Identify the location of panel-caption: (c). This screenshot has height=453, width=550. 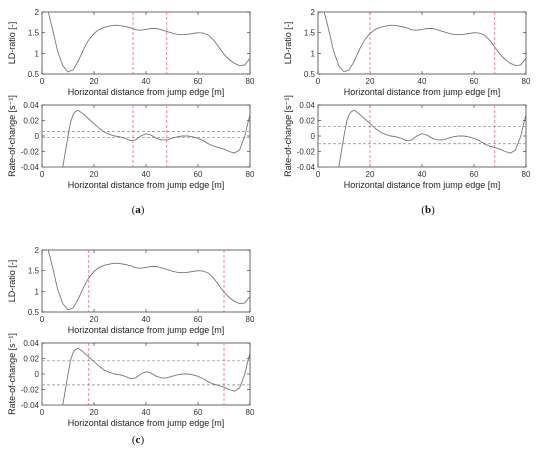
(138, 440).